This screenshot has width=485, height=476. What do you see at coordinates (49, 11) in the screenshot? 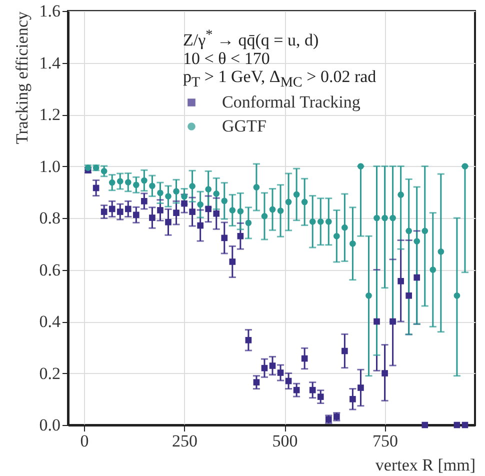
I see `y-tick-label: 1.6` at bounding box center [49, 11].